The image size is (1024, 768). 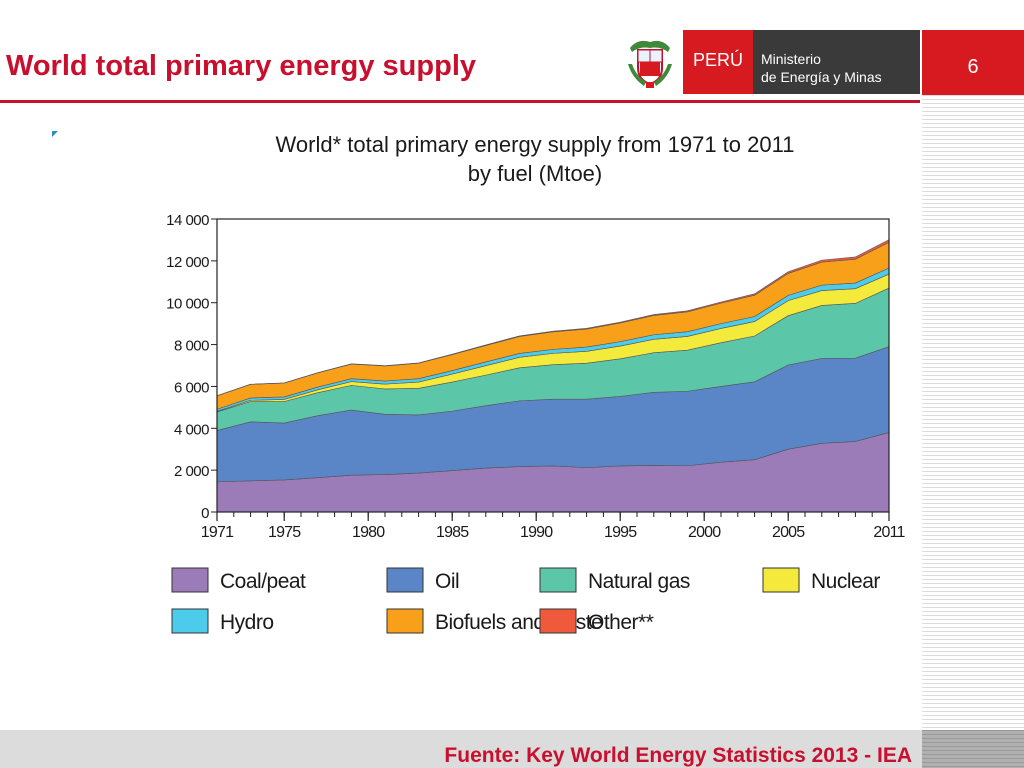 What do you see at coordinates (55, 134) in the screenshot?
I see `bullet-marker-icon` at bounding box center [55, 134].